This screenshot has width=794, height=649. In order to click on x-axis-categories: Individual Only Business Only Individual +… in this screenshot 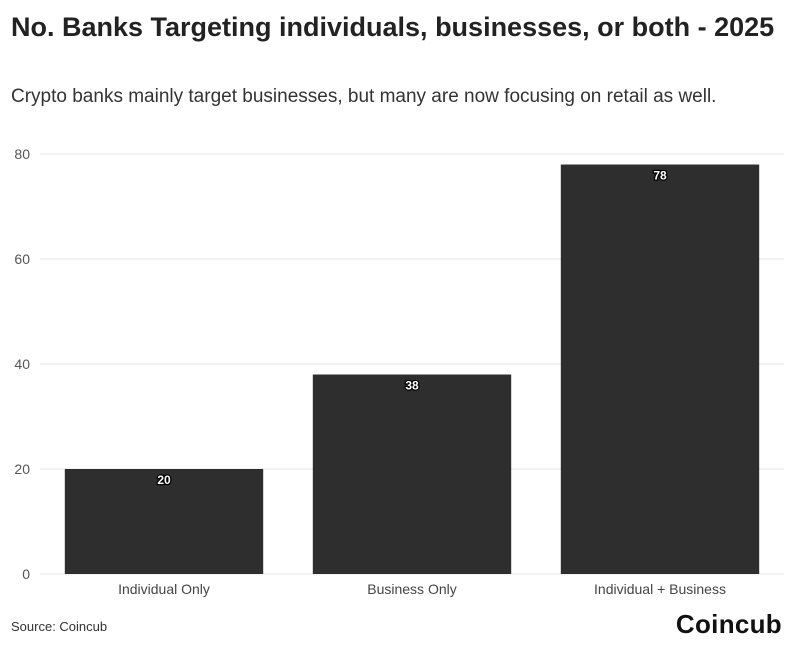, I will do `click(422, 589)`.